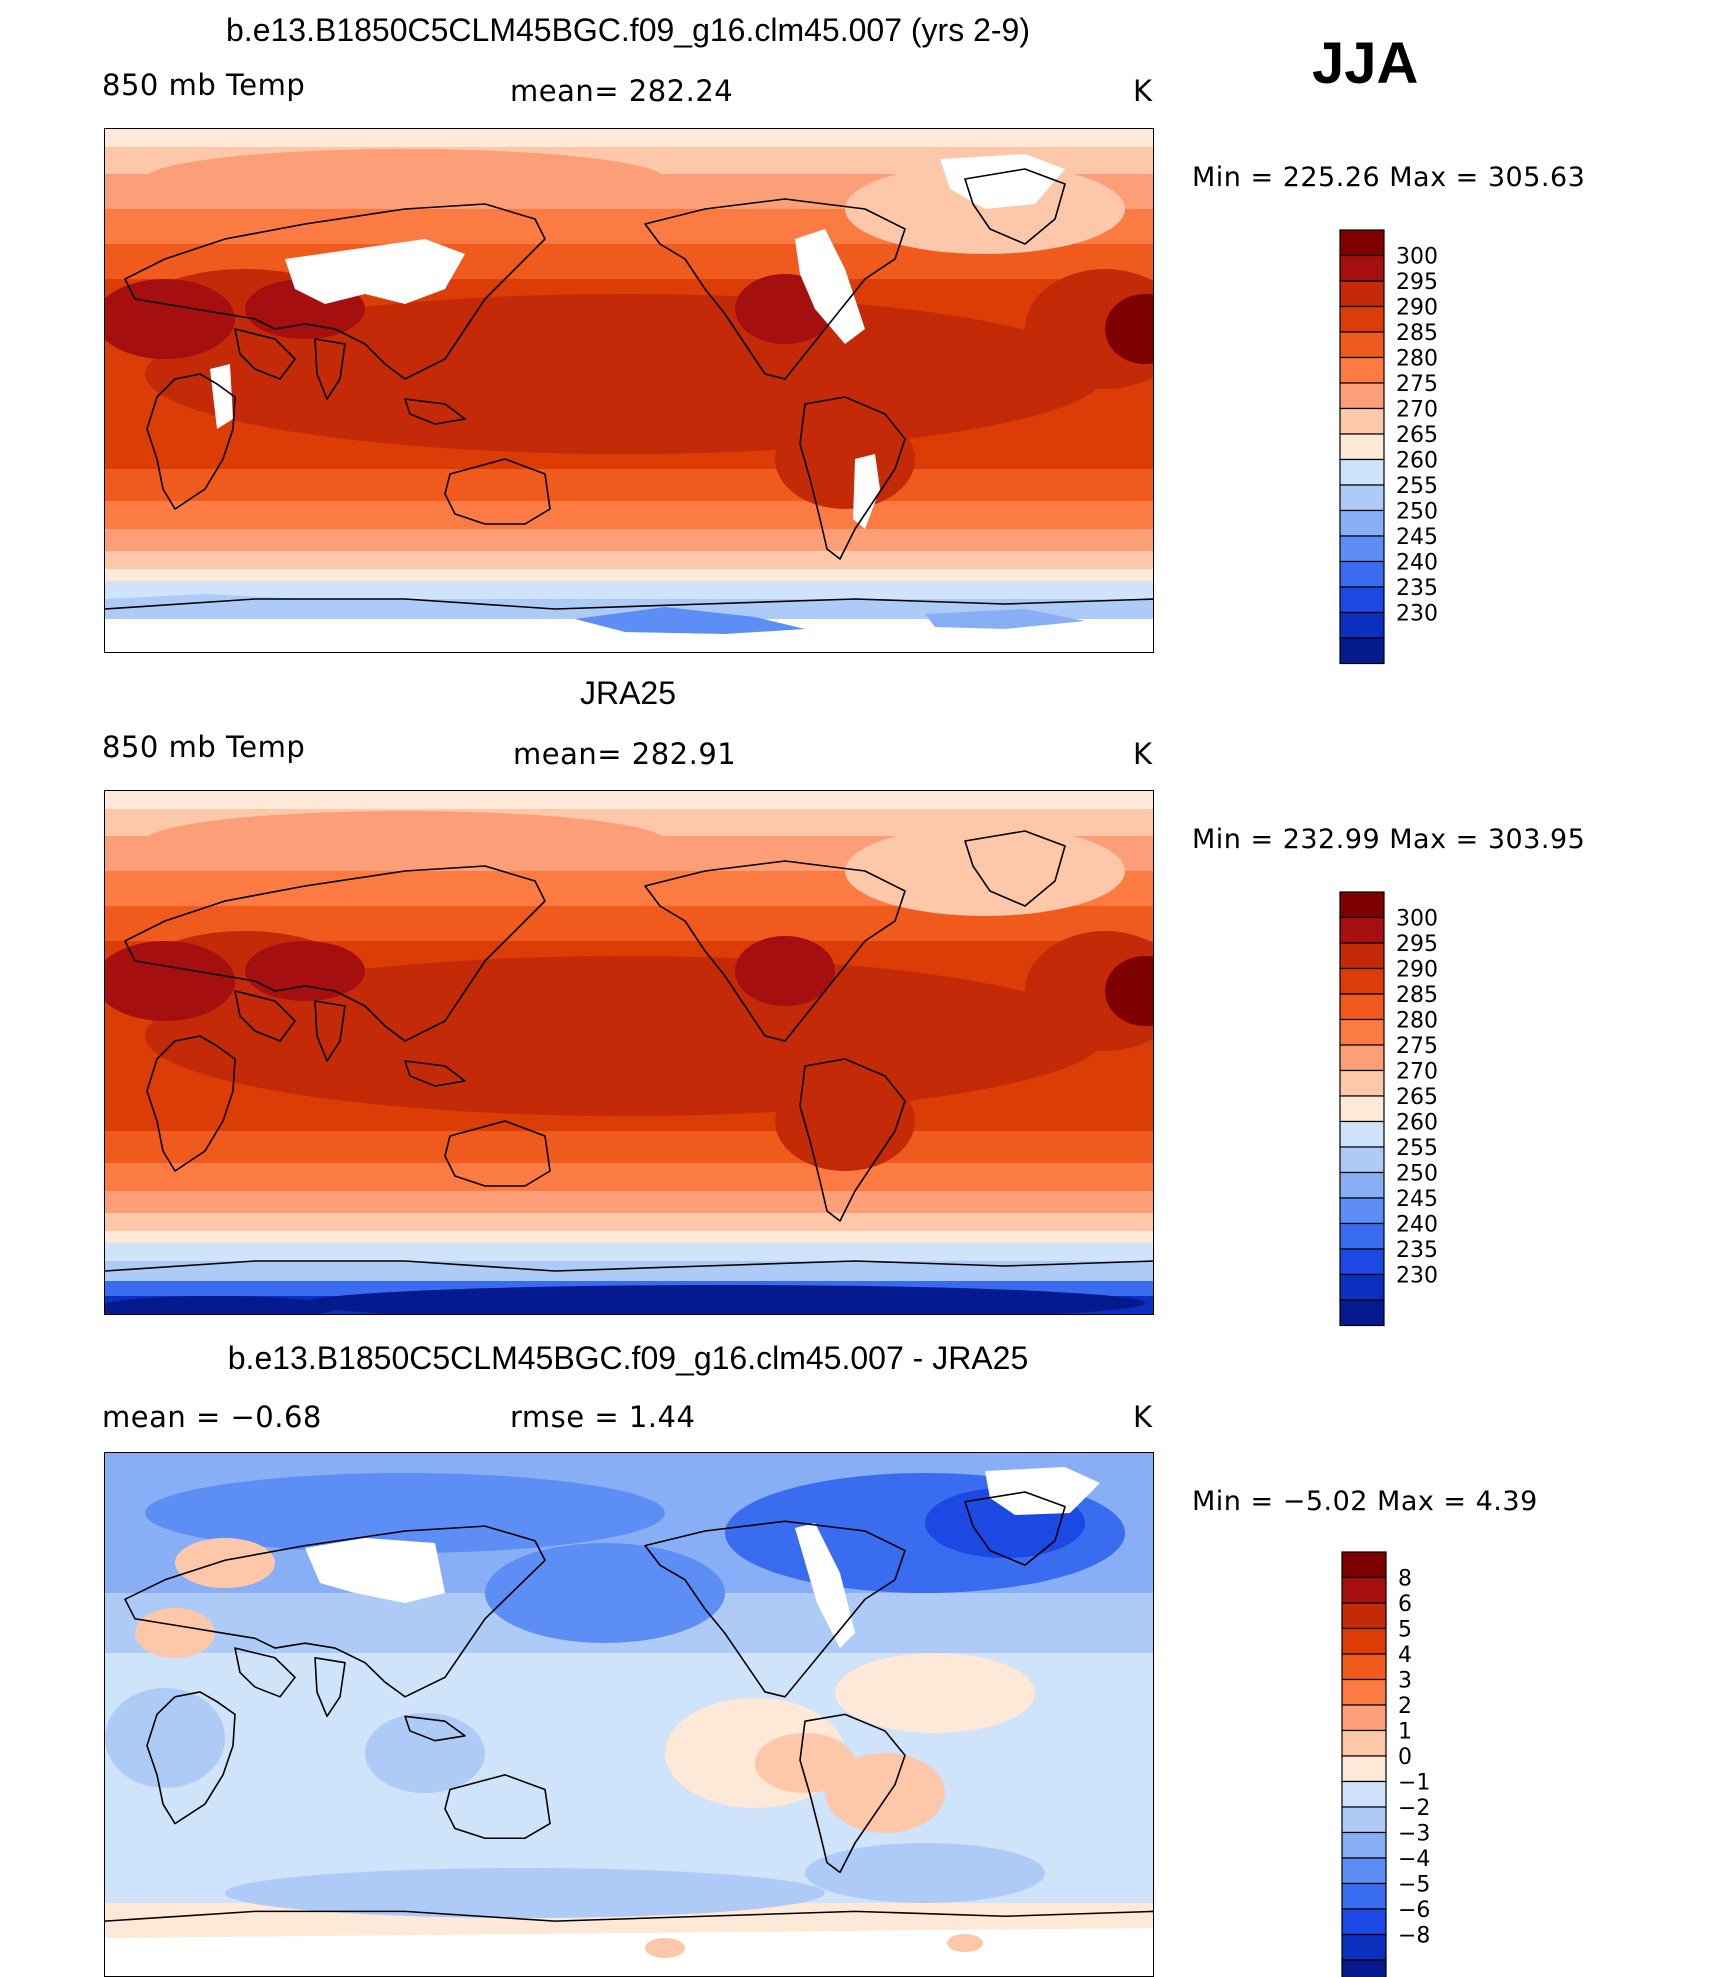 The image size is (1710, 1977). What do you see at coordinates (1417, 1021) in the screenshot?
I see `panel-2-colorbar-tick-label: 280` at bounding box center [1417, 1021].